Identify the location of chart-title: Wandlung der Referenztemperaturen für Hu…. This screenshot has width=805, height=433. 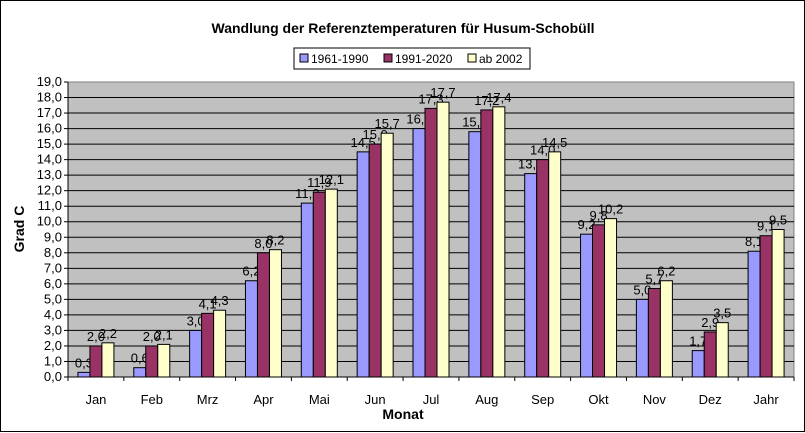
(403, 28).